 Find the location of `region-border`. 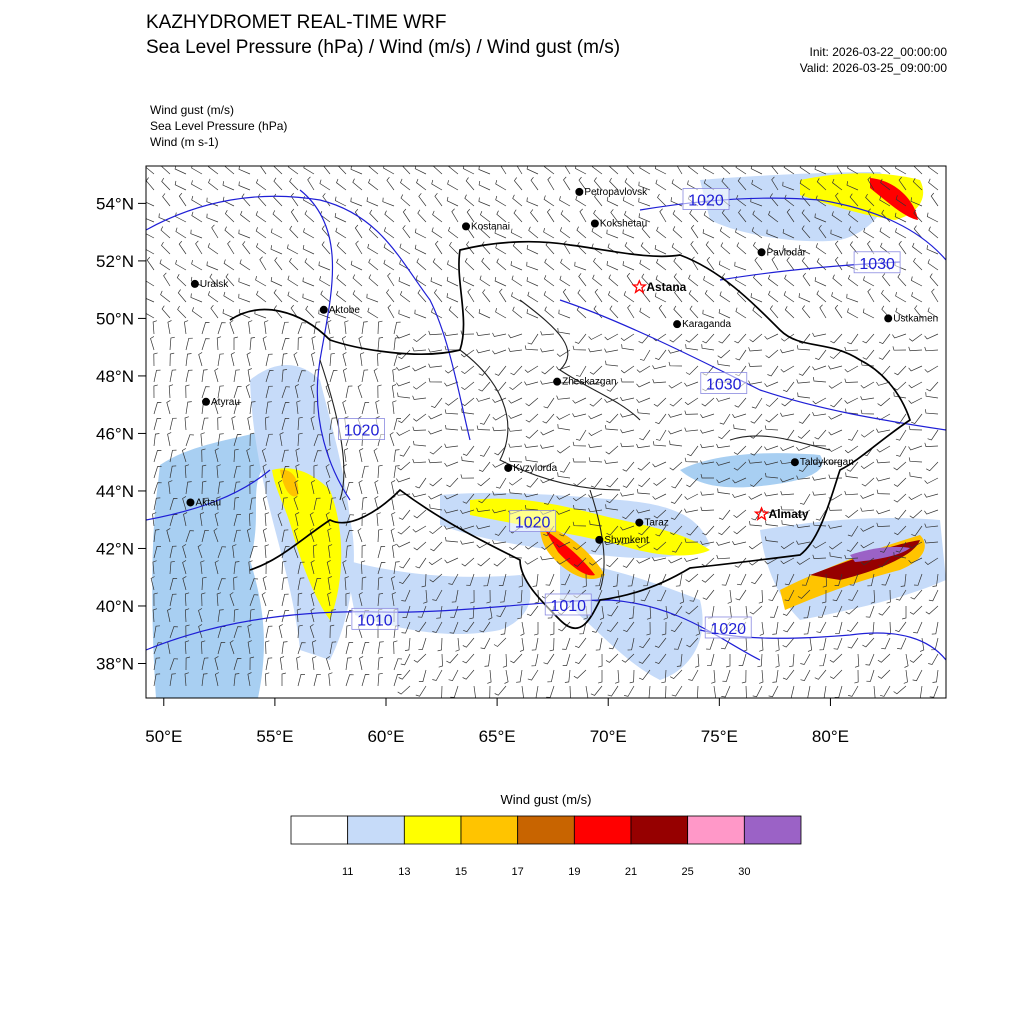

region-border is located at coordinates (332, 430).